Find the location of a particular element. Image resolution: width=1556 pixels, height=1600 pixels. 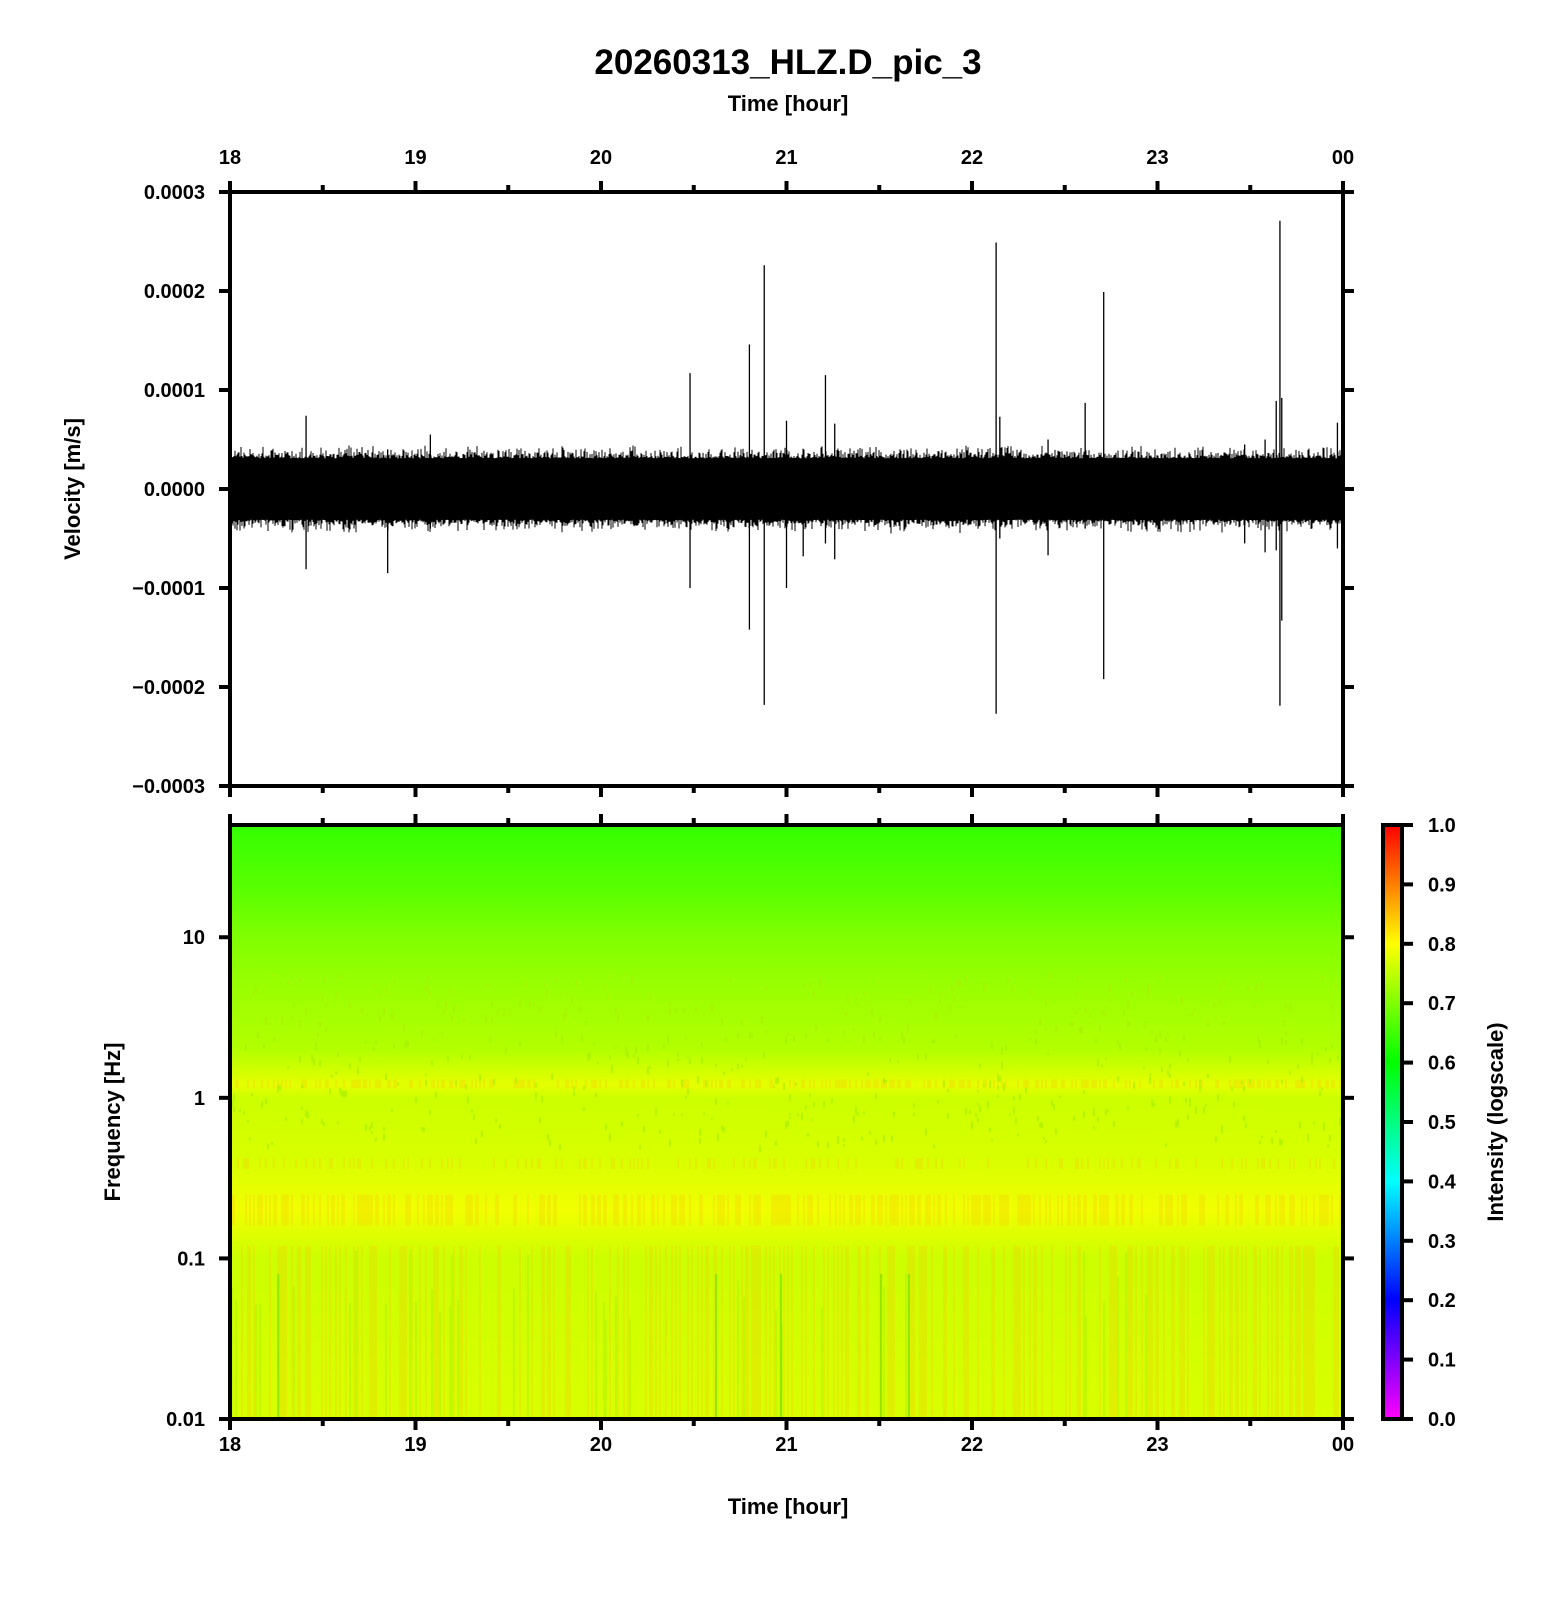

wave-y-tick-label-1: 0.0002 is located at coordinates (174, 292).